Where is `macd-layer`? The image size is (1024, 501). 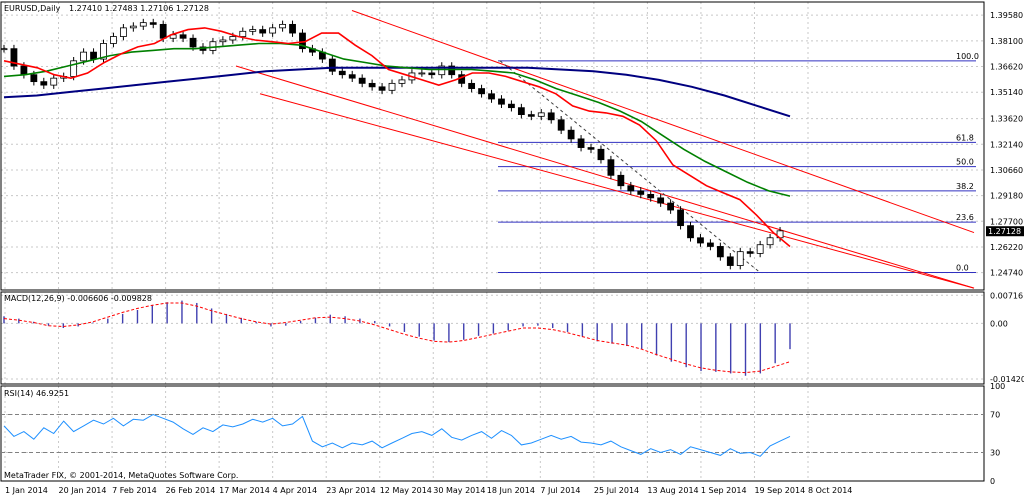 macd-layer is located at coordinates (397, 338).